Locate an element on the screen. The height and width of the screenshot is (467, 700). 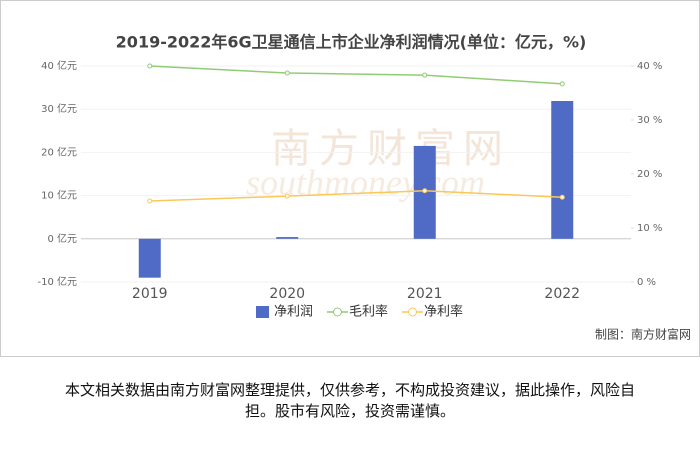
legend-label: 净利润 is located at coordinates (293, 312).